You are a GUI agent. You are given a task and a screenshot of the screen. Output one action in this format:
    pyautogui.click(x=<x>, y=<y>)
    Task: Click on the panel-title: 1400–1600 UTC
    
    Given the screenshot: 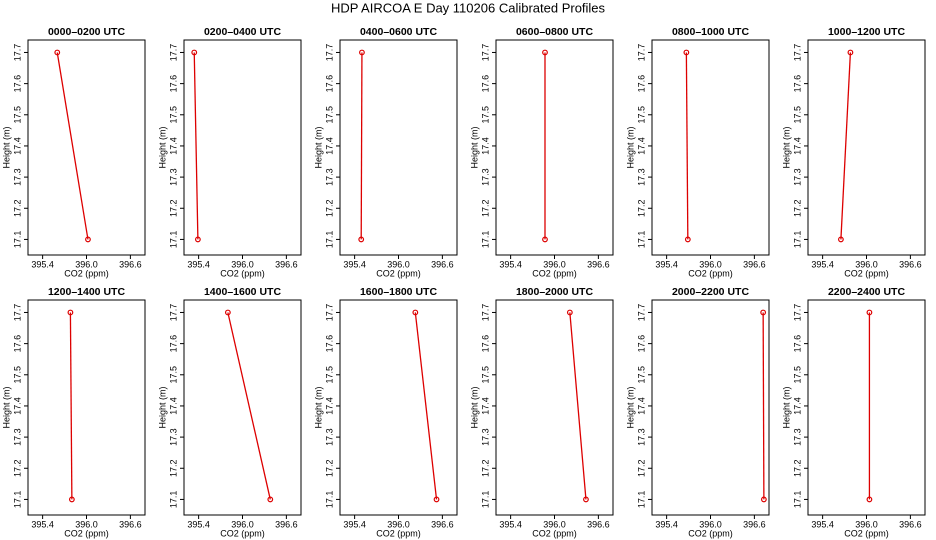 What is the action you would take?
    pyautogui.click(x=242, y=292)
    